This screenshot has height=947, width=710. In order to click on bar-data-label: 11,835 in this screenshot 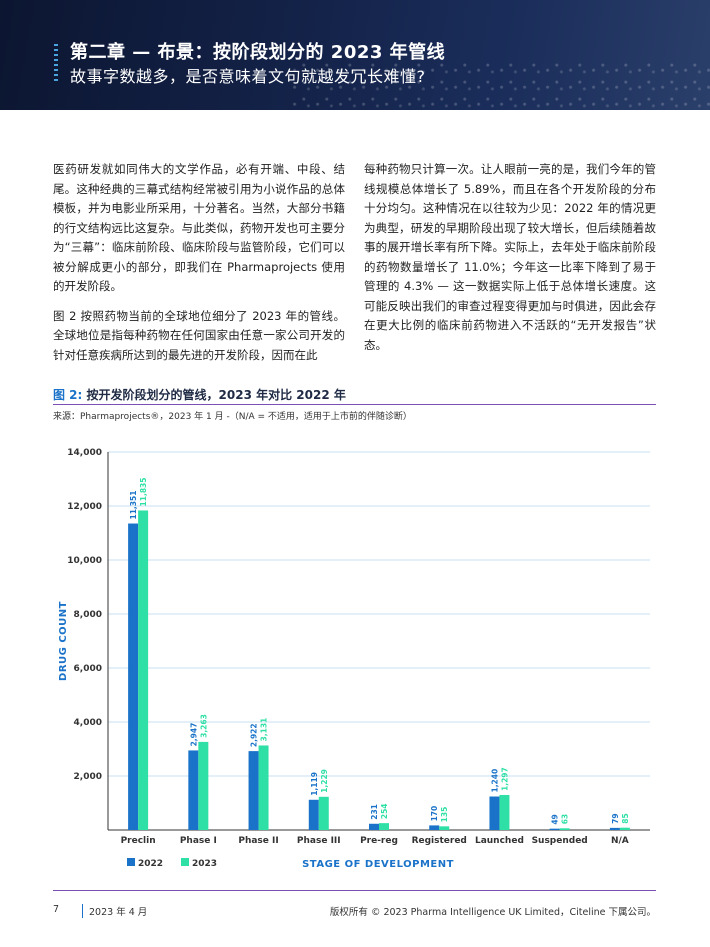, I will do `click(143, 492)`.